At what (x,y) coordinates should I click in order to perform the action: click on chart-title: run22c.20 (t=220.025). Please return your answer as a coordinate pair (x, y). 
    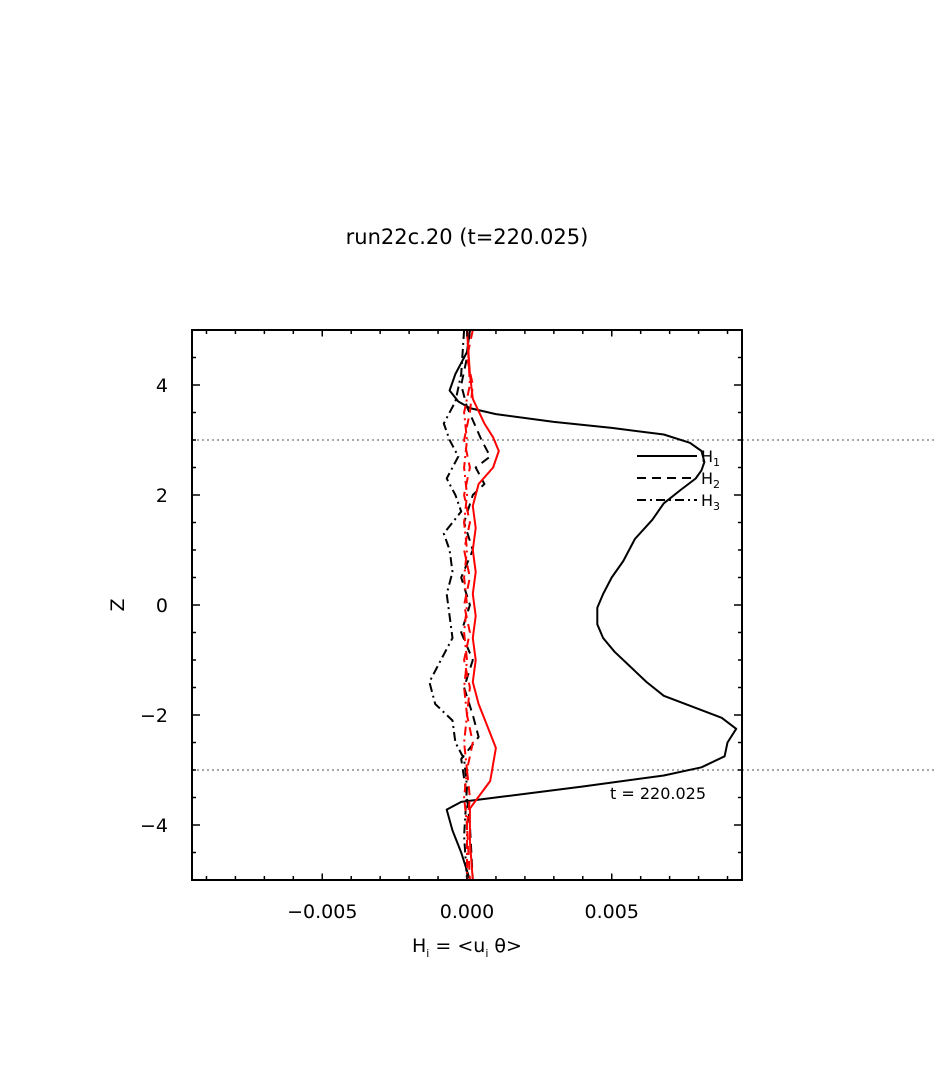
    Looking at the image, I should click on (467, 237).